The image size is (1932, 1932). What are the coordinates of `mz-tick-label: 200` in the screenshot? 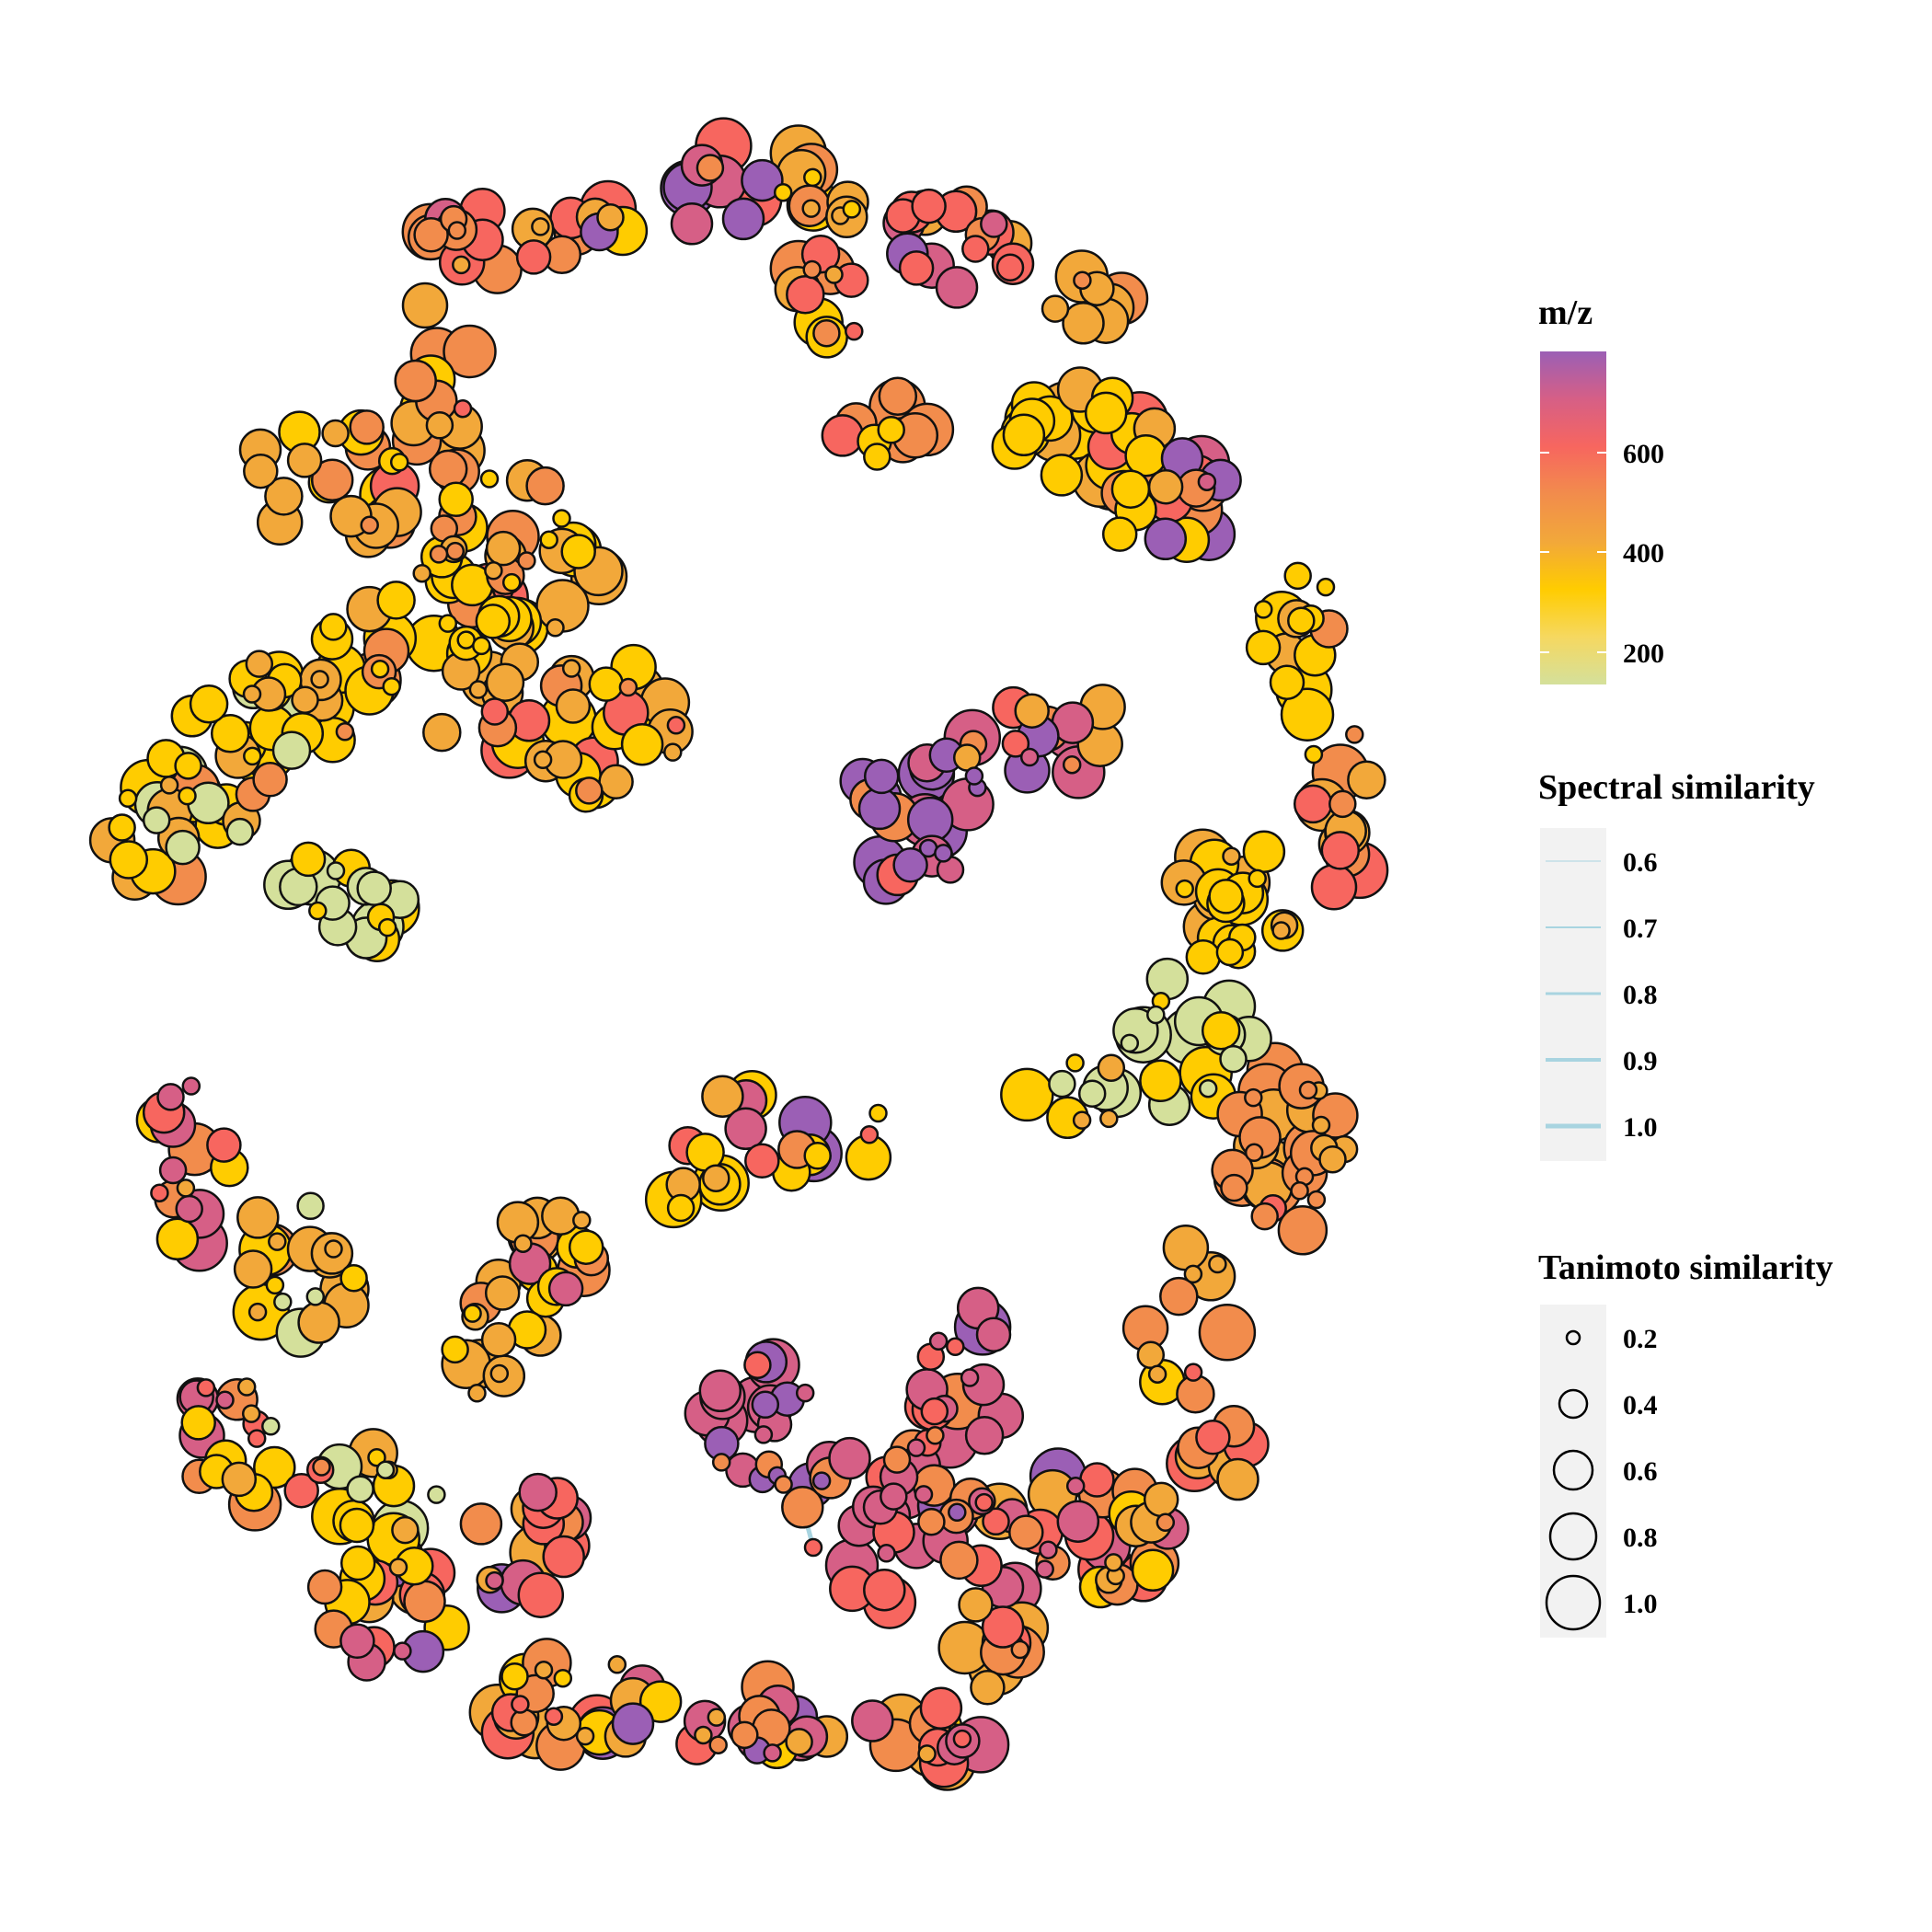 It's located at (1643, 653).